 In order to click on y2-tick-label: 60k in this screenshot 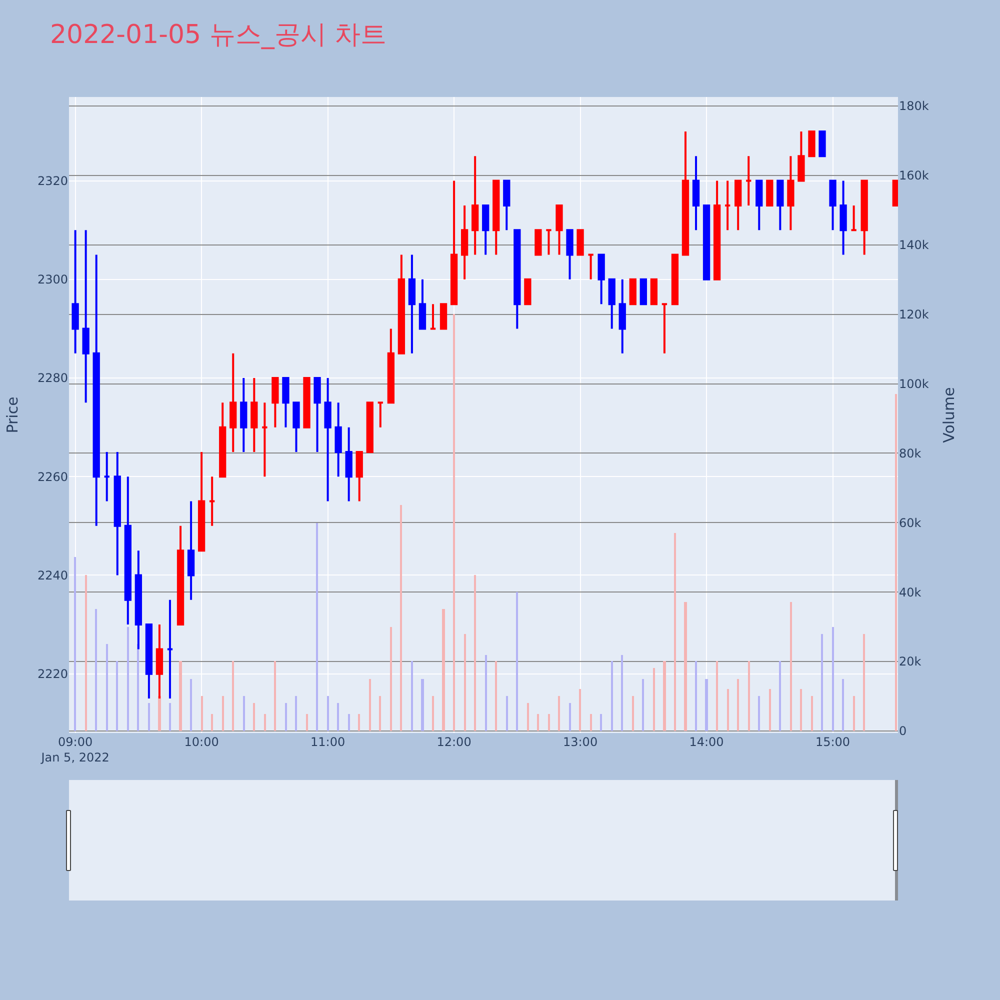, I will do `click(910, 523)`.